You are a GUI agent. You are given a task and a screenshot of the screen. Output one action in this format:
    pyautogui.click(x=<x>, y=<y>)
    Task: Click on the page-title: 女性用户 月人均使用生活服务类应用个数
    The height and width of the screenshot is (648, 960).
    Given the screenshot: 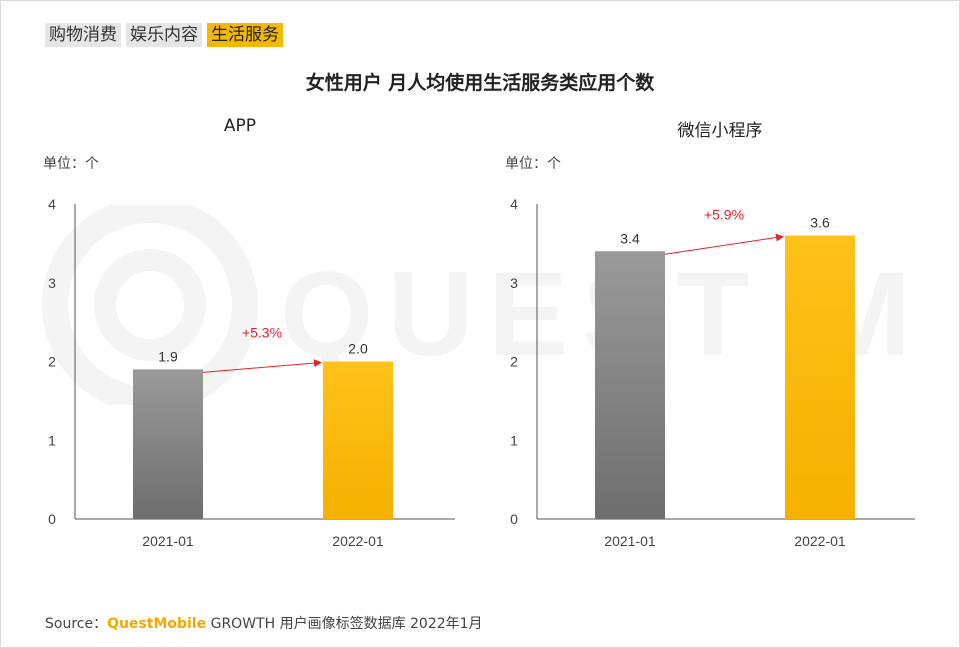 What is the action you would take?
    pyautogui.click(x=480, y=83)
    